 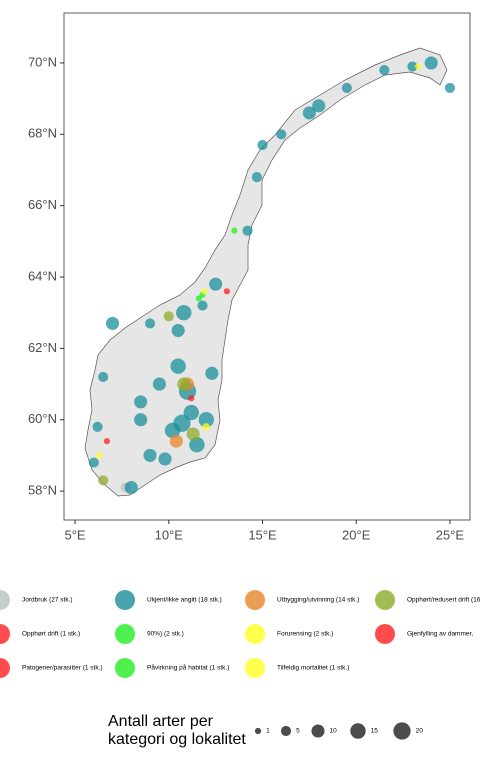 What do you see at coordinates (188, 668) in the screenshot?
I see `legend-label: Påvirkning på habitat (1 stk.)` at bounding box center [188, 668].